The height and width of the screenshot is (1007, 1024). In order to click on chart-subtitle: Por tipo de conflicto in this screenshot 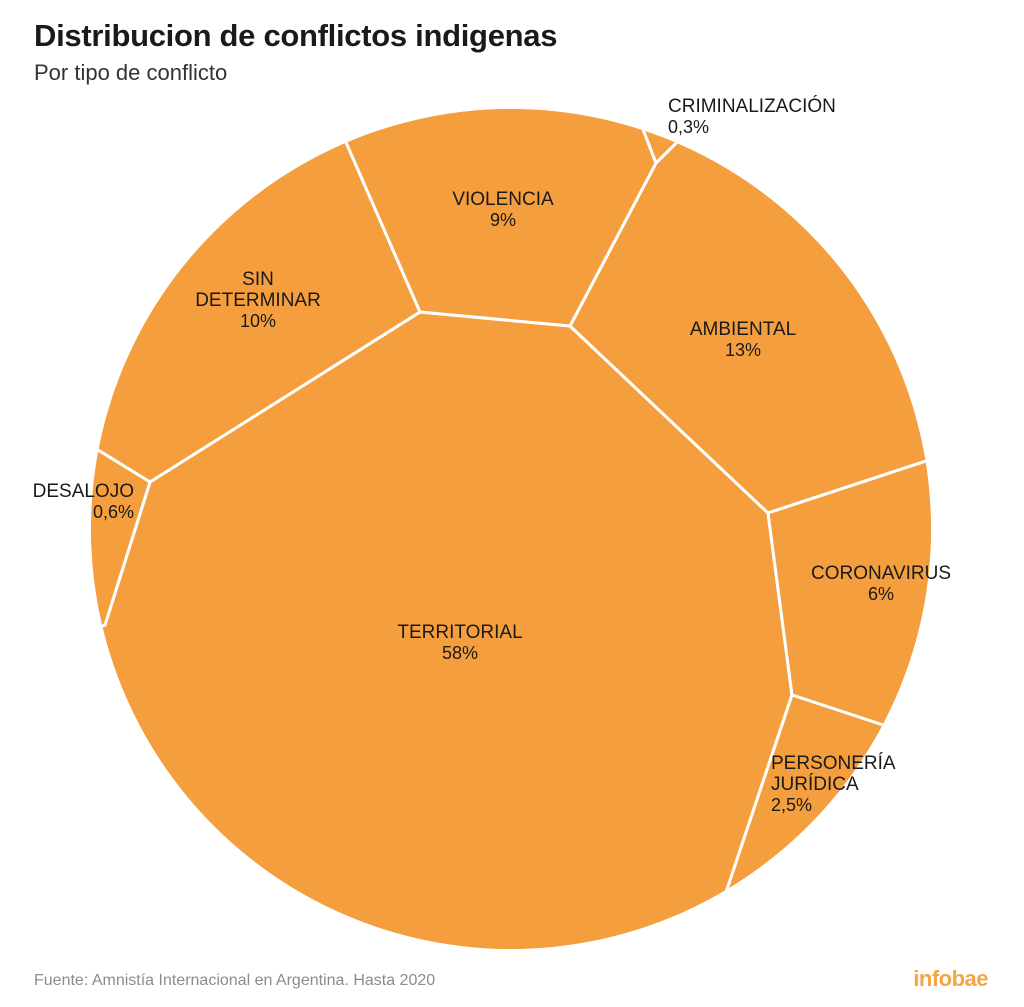, I will do `click(131, 72)`.